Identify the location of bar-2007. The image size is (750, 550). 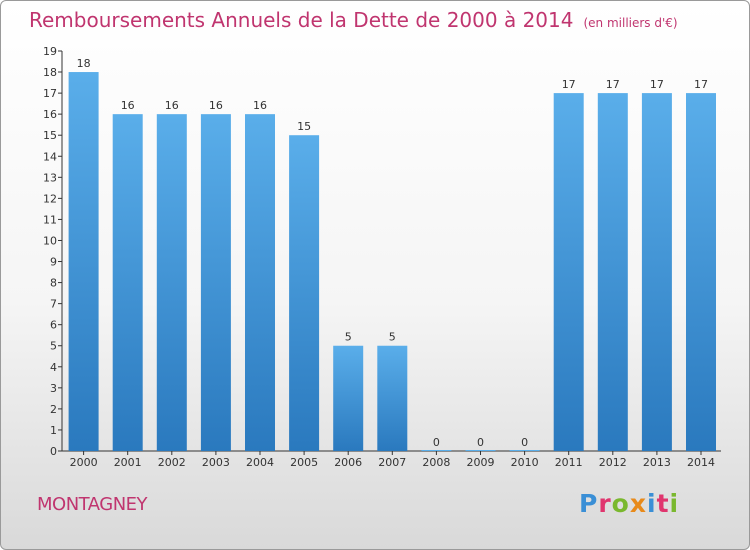
(392, 398).